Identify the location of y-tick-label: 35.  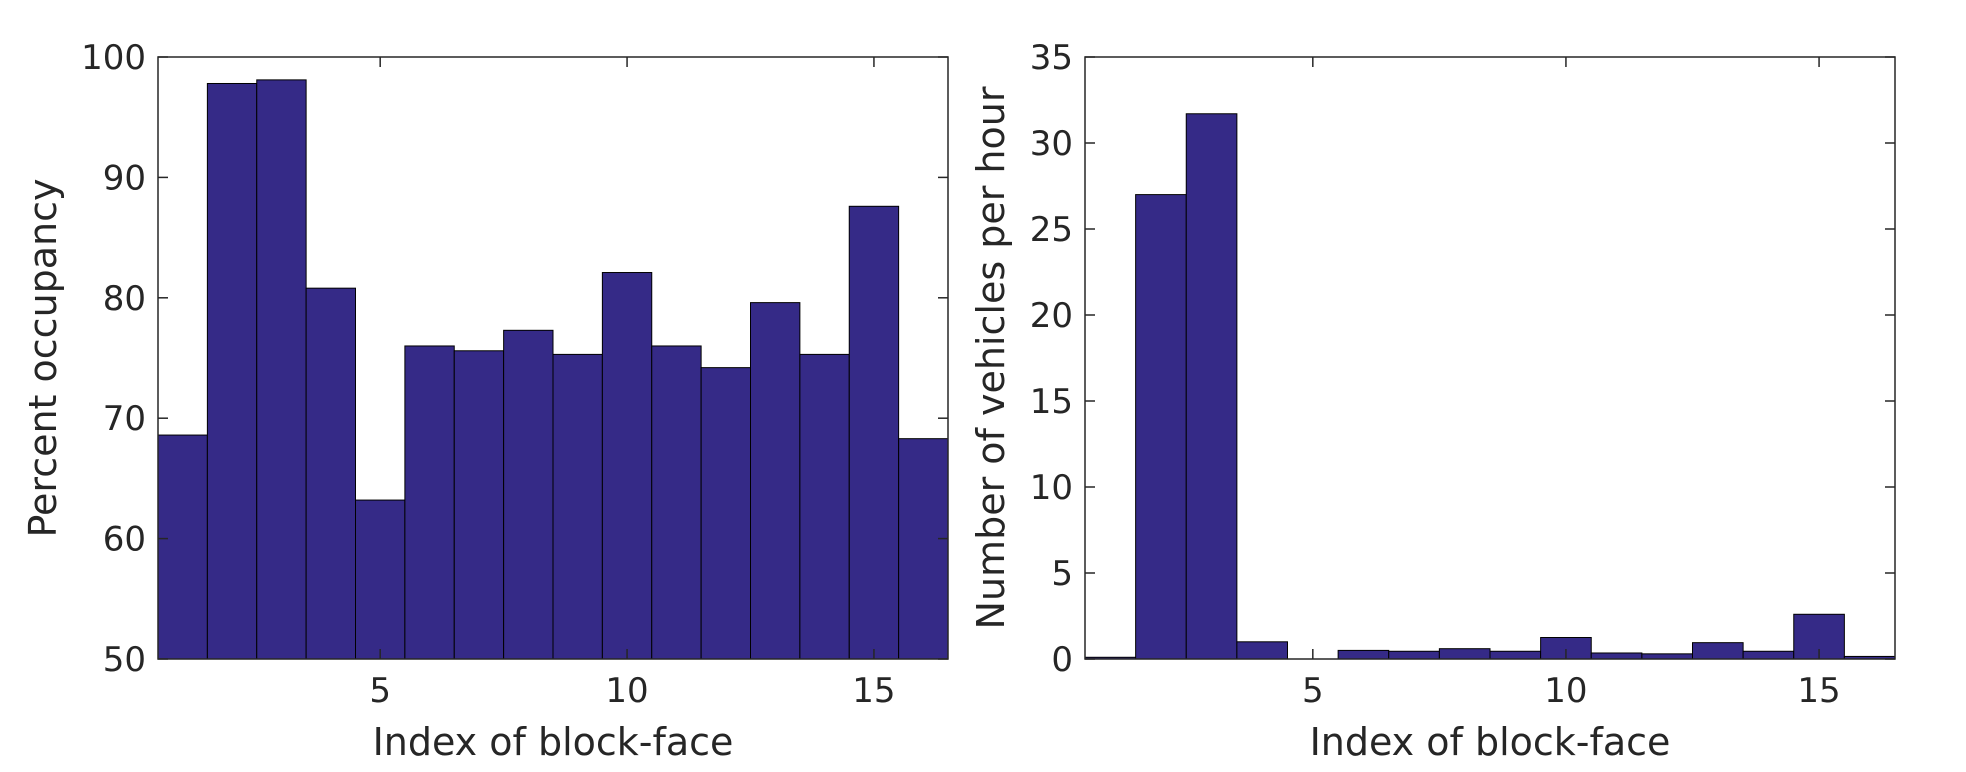
(1051, 58).